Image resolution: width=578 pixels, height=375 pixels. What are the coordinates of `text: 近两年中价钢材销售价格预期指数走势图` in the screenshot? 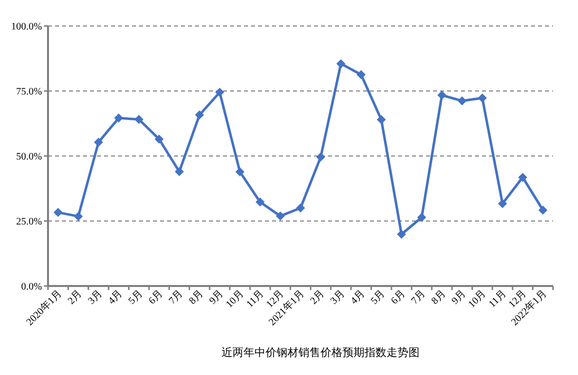 It's located at (321, 352).